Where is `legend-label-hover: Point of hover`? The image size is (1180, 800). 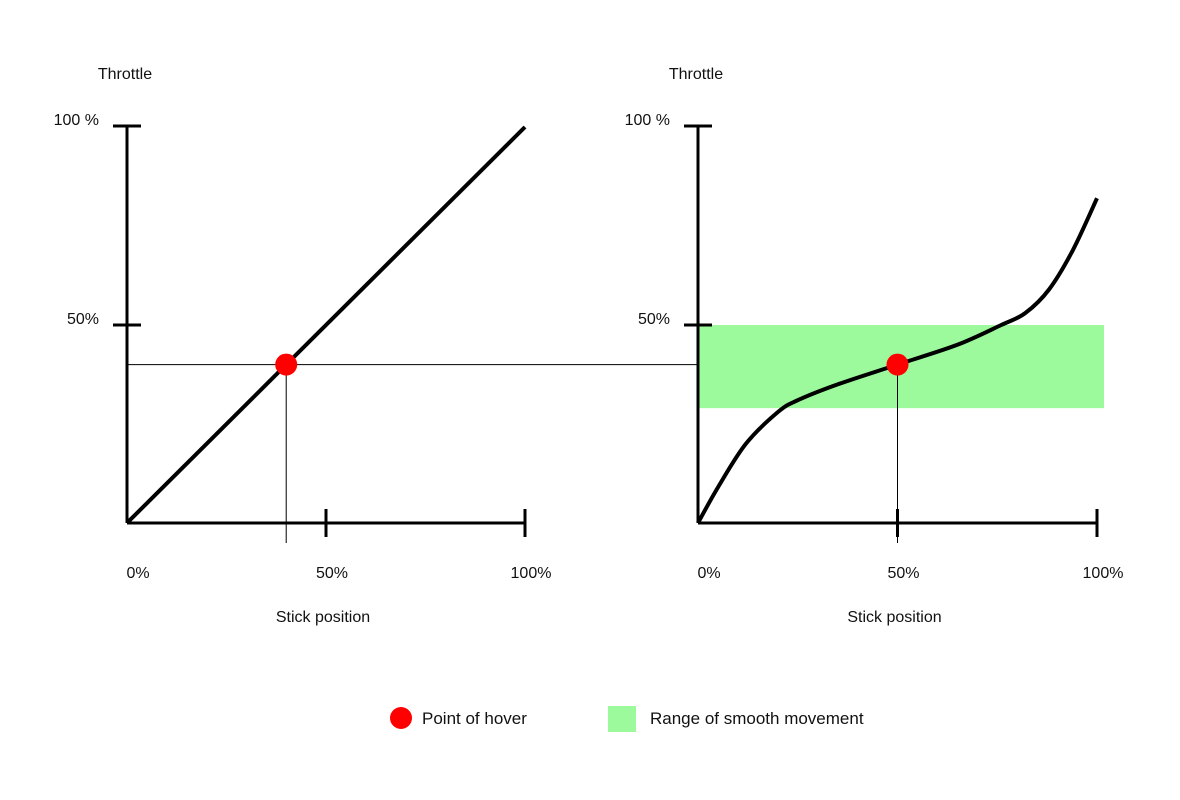 legend-label-hover: Point of hover is located at coordinates (474, 718).